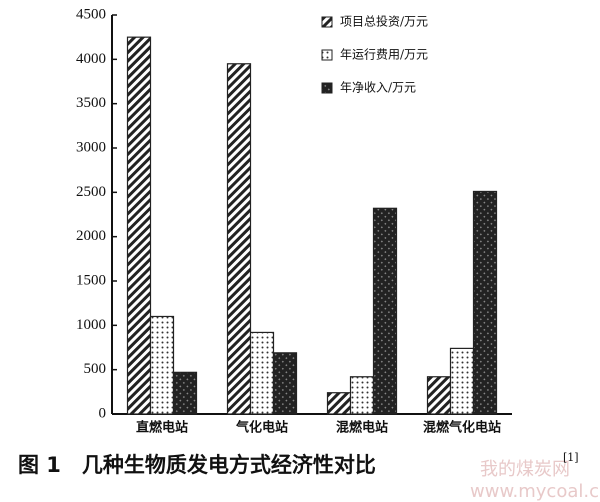 The height and width of the screenshot is (502, 600). Describe the element at coordinates (535, 491) in the screenshot. I see `watermark: www.mycoal.cn` at that location.